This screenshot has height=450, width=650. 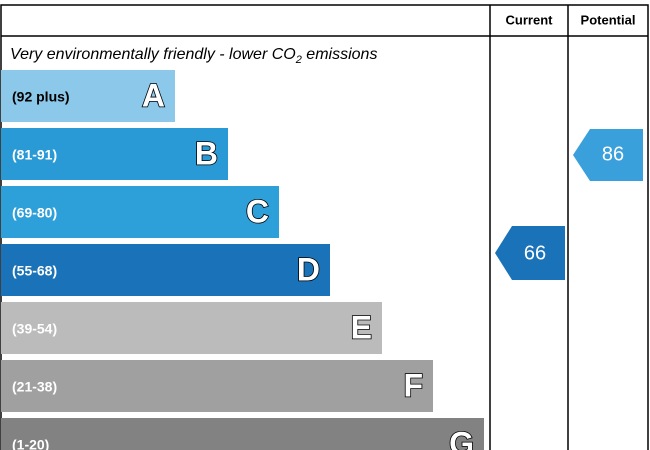 What do you see at coordinates (308, 269) in the screenshot?
I see `band-letter: D` at bounding box center [308, 269].